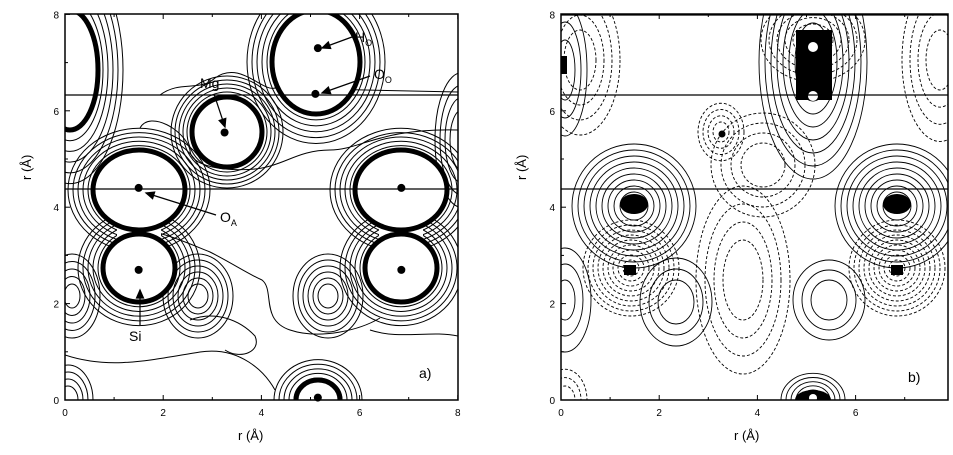 The width and height of the screenshot is (953, 455). What do you see at coordinates (813, 397) in the screenshot?
I see `atom-marker-hole` at bounding box center [813, 397].